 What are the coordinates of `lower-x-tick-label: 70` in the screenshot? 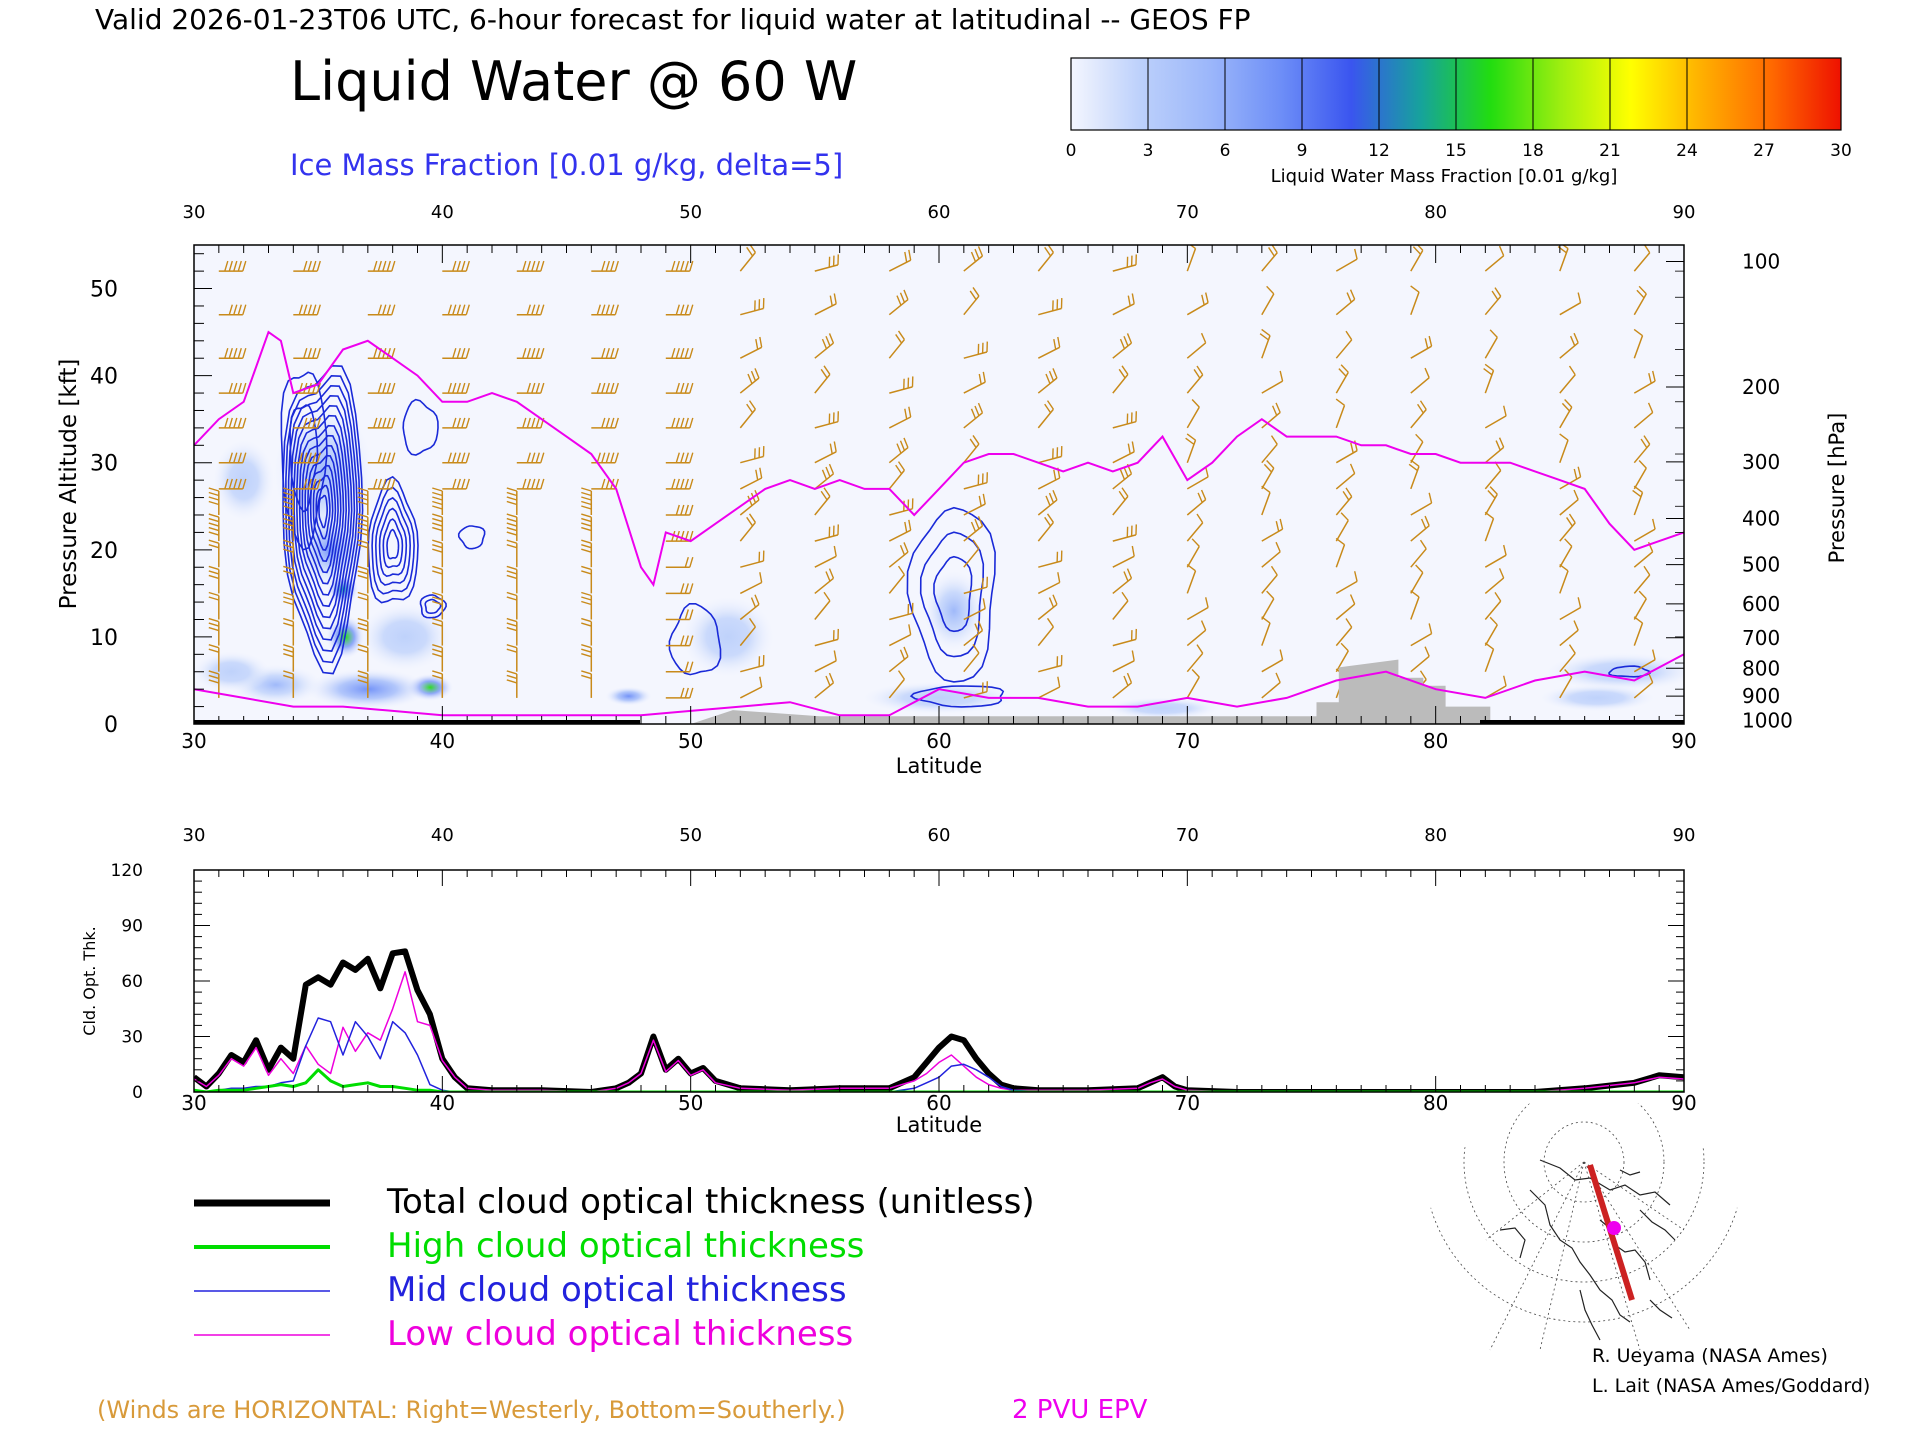 It's located at (1187, 1103).